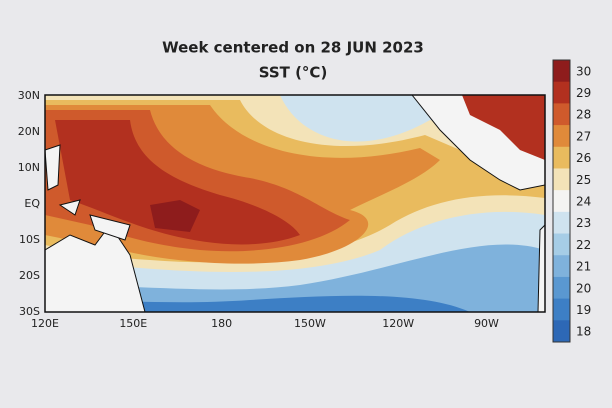  Describe the element at coordinates (45, 323) in the screenshot. I see `lon-label: 120E` at that location.